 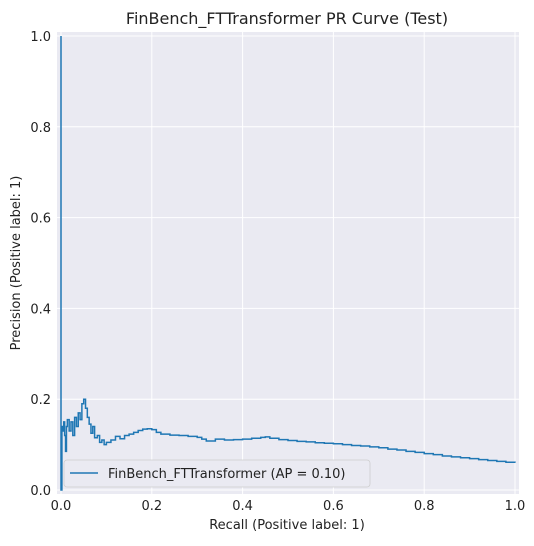 What do you see at coordinates (40, 37) in the screenshot?
I see `y-tick-label: 1.0` at bounding box center [40, 37].